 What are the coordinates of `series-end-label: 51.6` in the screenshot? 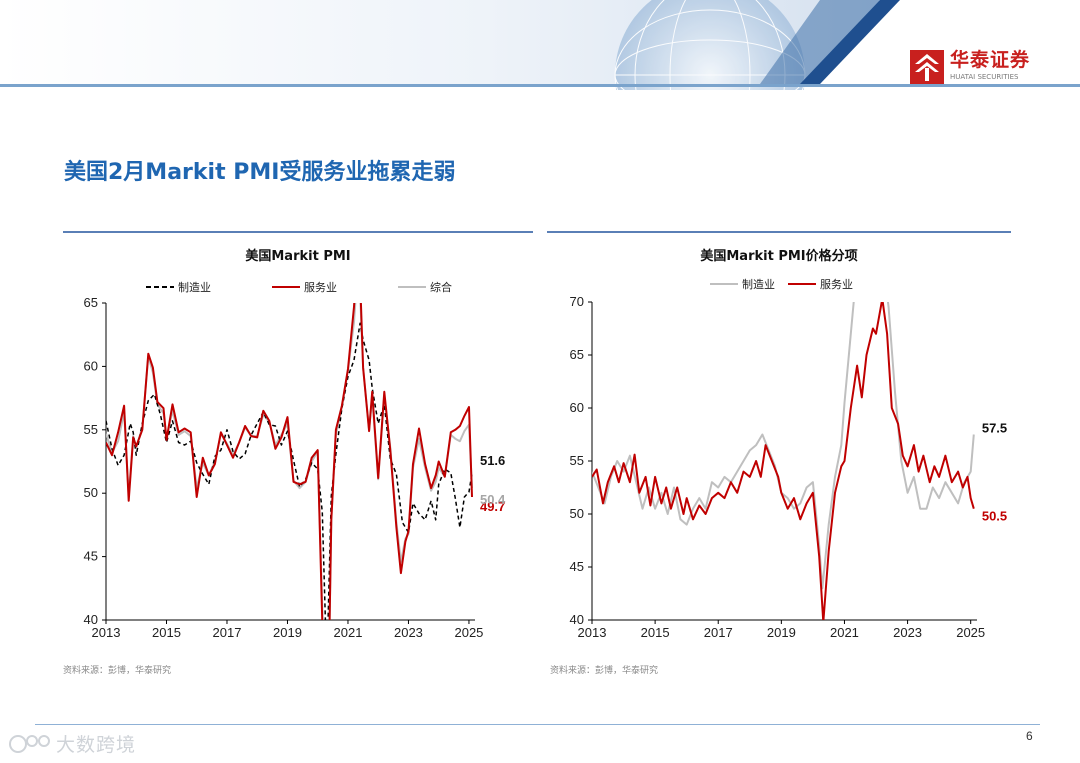 It's located at (492, 460).